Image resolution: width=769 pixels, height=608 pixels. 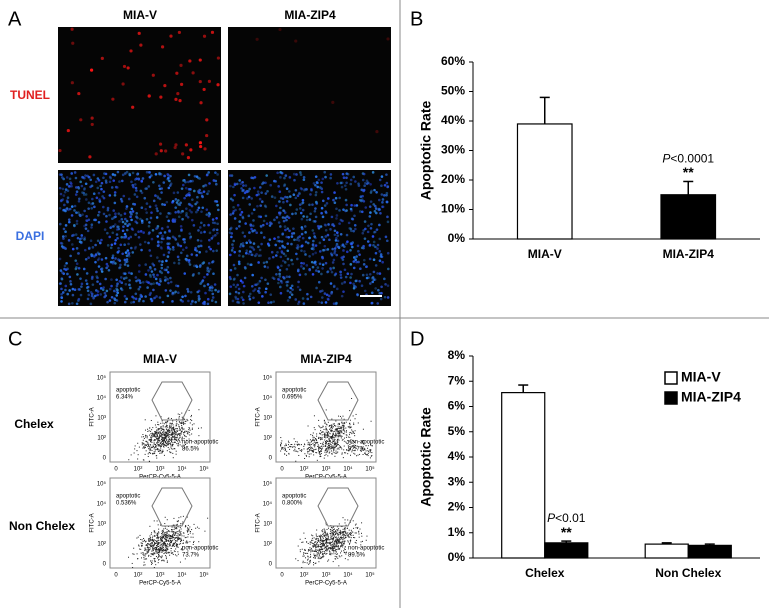 What do you see at coordinates (126, 504) in the screenshot?
I see `gate-percent: 0.536%` at bounding box center [126, 504].